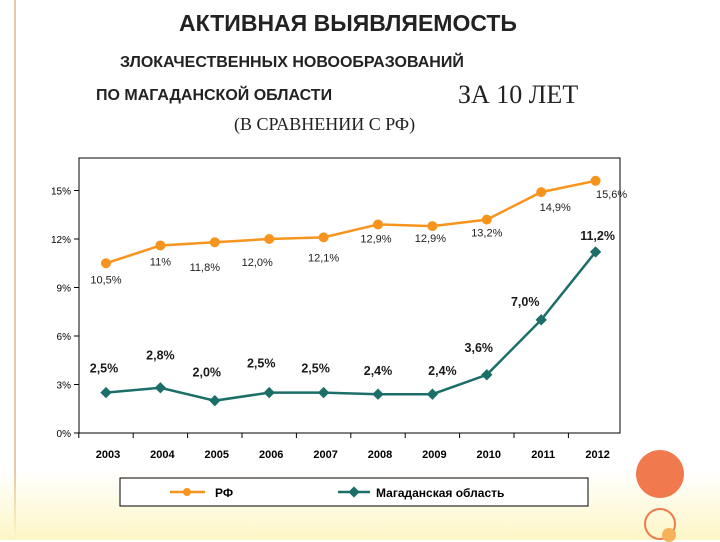  Describe the element at coordinates (489, 455) in the screenshot. I see `x-tick-label: 2010` at that location.